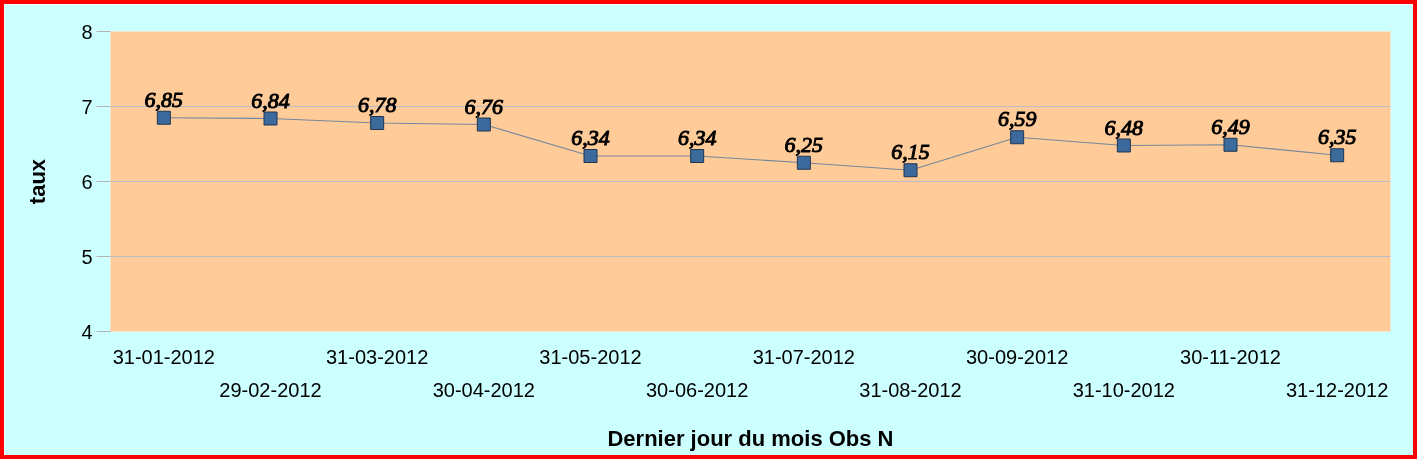 Image resolution: width=1417 pixels, height=459 pixels. What do you see at coordinates (697, 389) in the screenshot?
I see `x-tick-label: 30-06-2012` at bounding box center [697, 389].